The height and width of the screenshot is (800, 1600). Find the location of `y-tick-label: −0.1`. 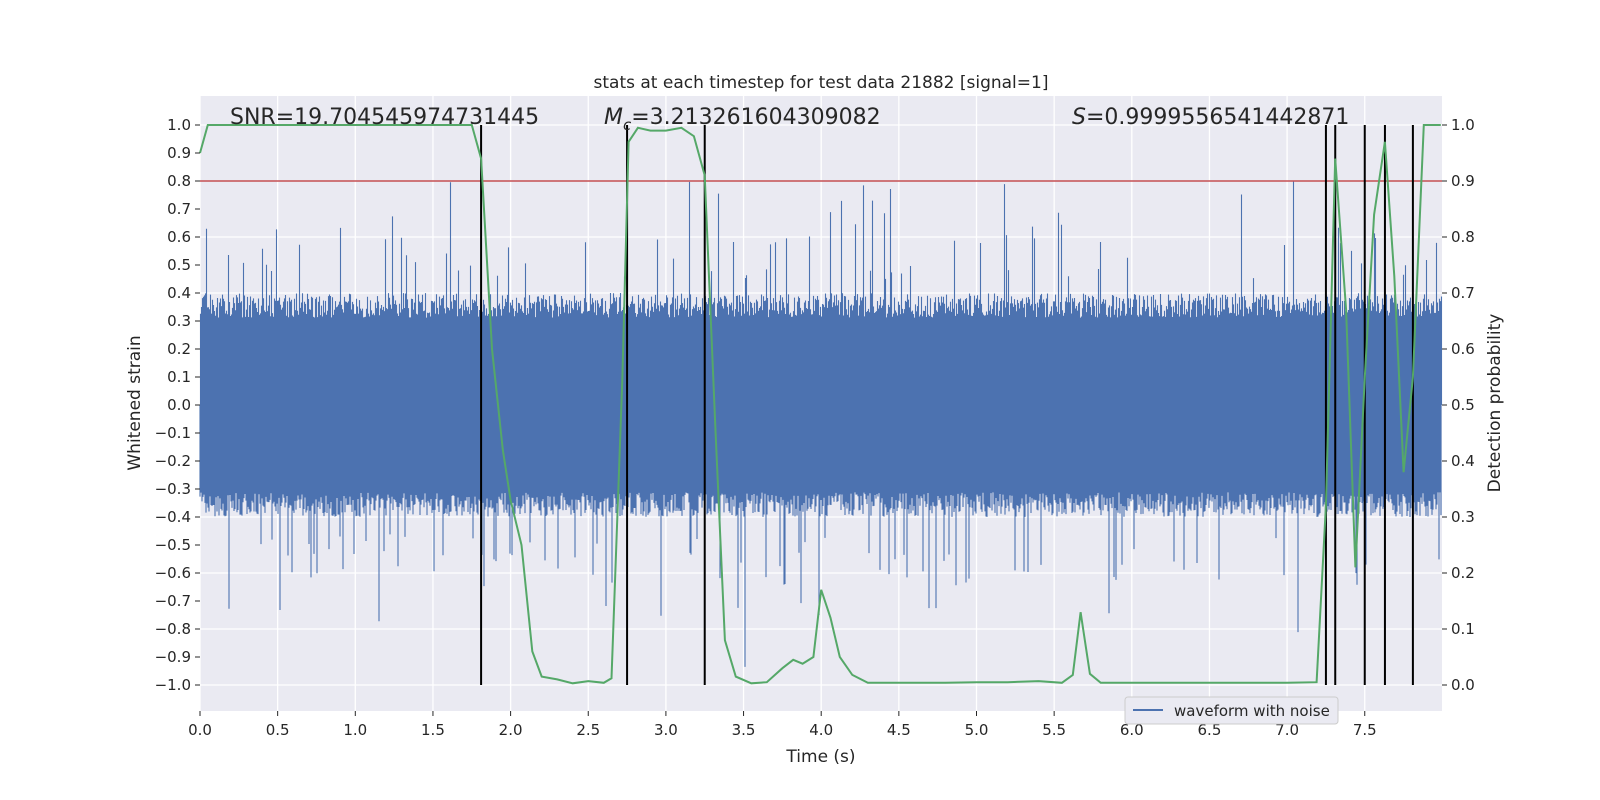

y-tick-label: −0.1 is located at coordinates (173, 433).